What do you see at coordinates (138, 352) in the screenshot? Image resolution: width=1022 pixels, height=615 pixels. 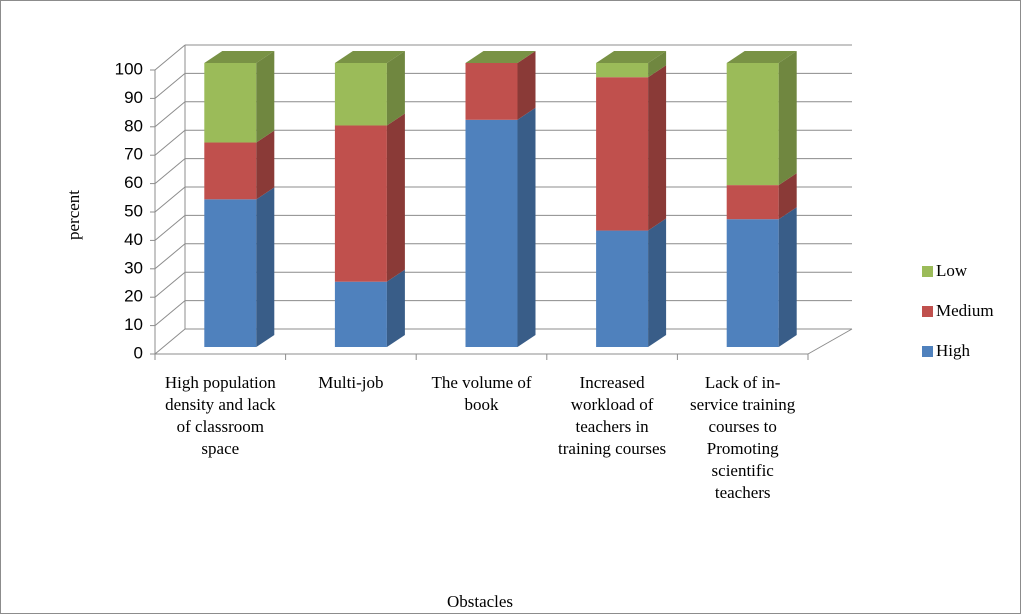 I see `y-tick-label: 0` at bounding box center [138, 352].